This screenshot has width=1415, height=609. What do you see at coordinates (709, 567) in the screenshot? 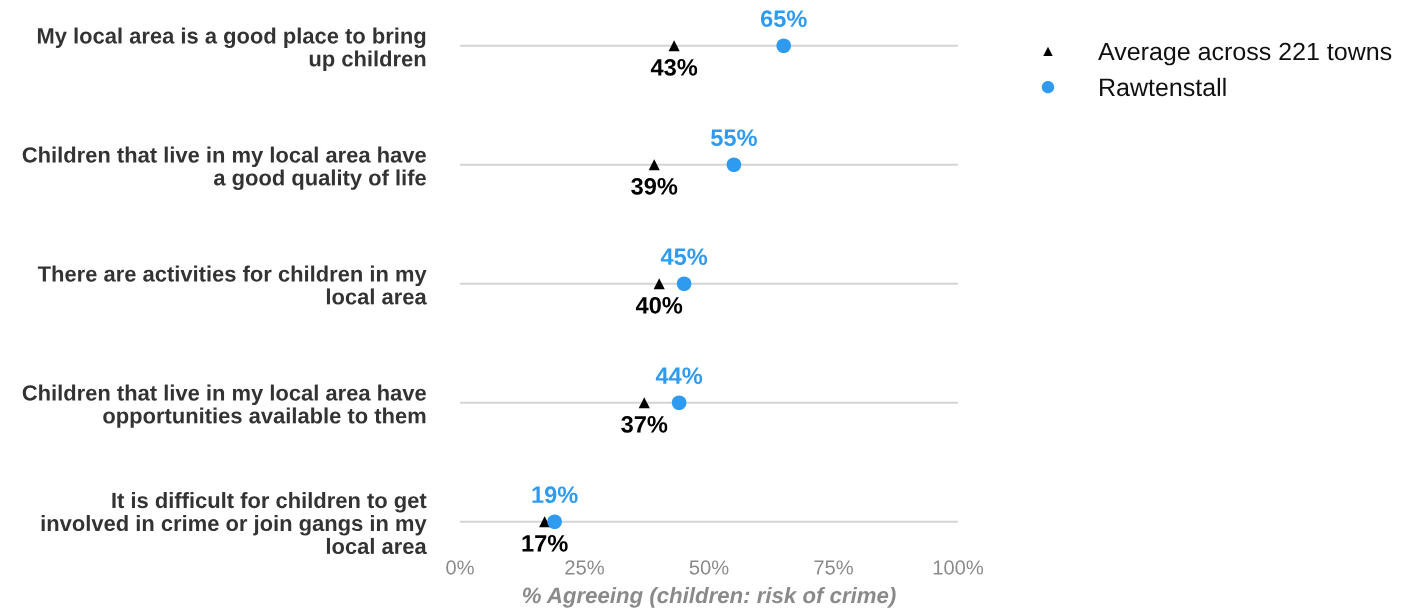
I see `x-tick-label: 50%` at bounding box center [709, 567].